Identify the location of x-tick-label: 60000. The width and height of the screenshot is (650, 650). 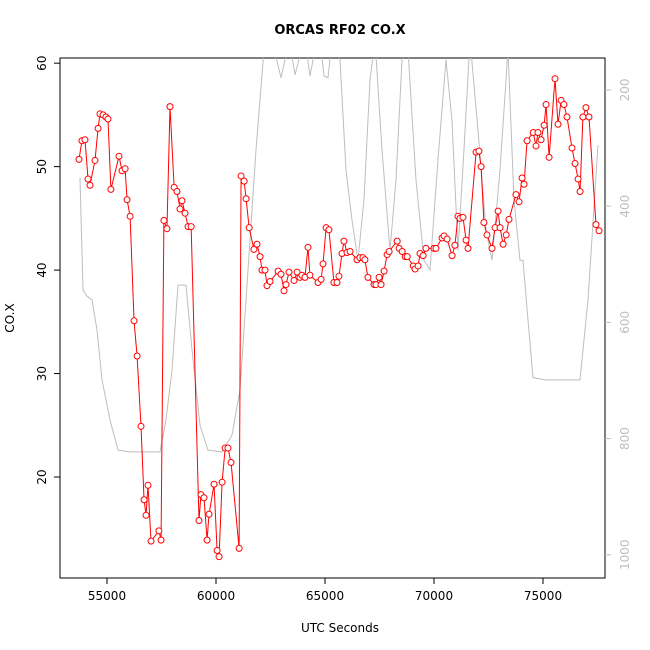
(216, 596).